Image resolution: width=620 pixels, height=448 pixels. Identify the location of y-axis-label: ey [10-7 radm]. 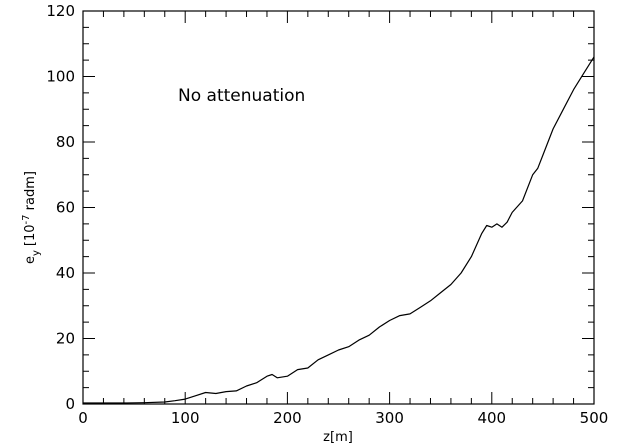
(31, 217).